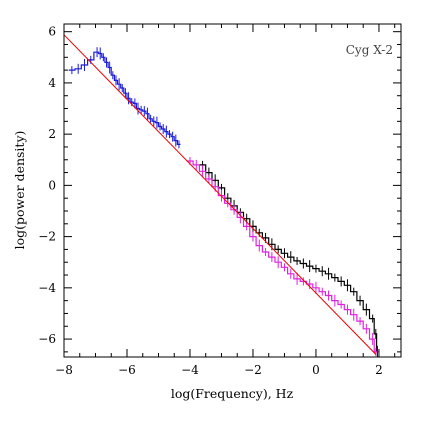 The height and width of the screenshot is (424, 424). Describe the element at coordinates (379, 370) in the screenshot. I see `x-tick-label: 2` at that location.